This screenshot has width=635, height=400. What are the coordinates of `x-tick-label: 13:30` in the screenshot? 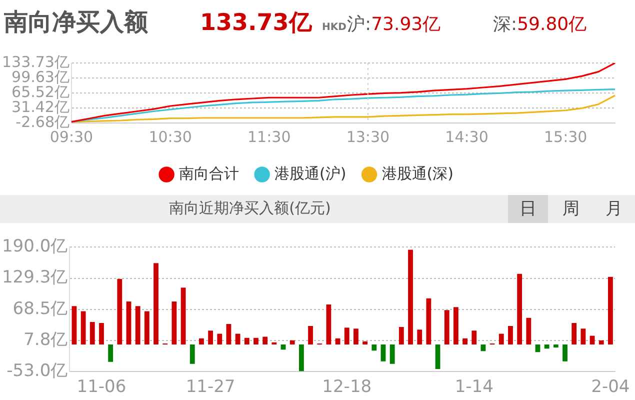 It's located at (368, 137).